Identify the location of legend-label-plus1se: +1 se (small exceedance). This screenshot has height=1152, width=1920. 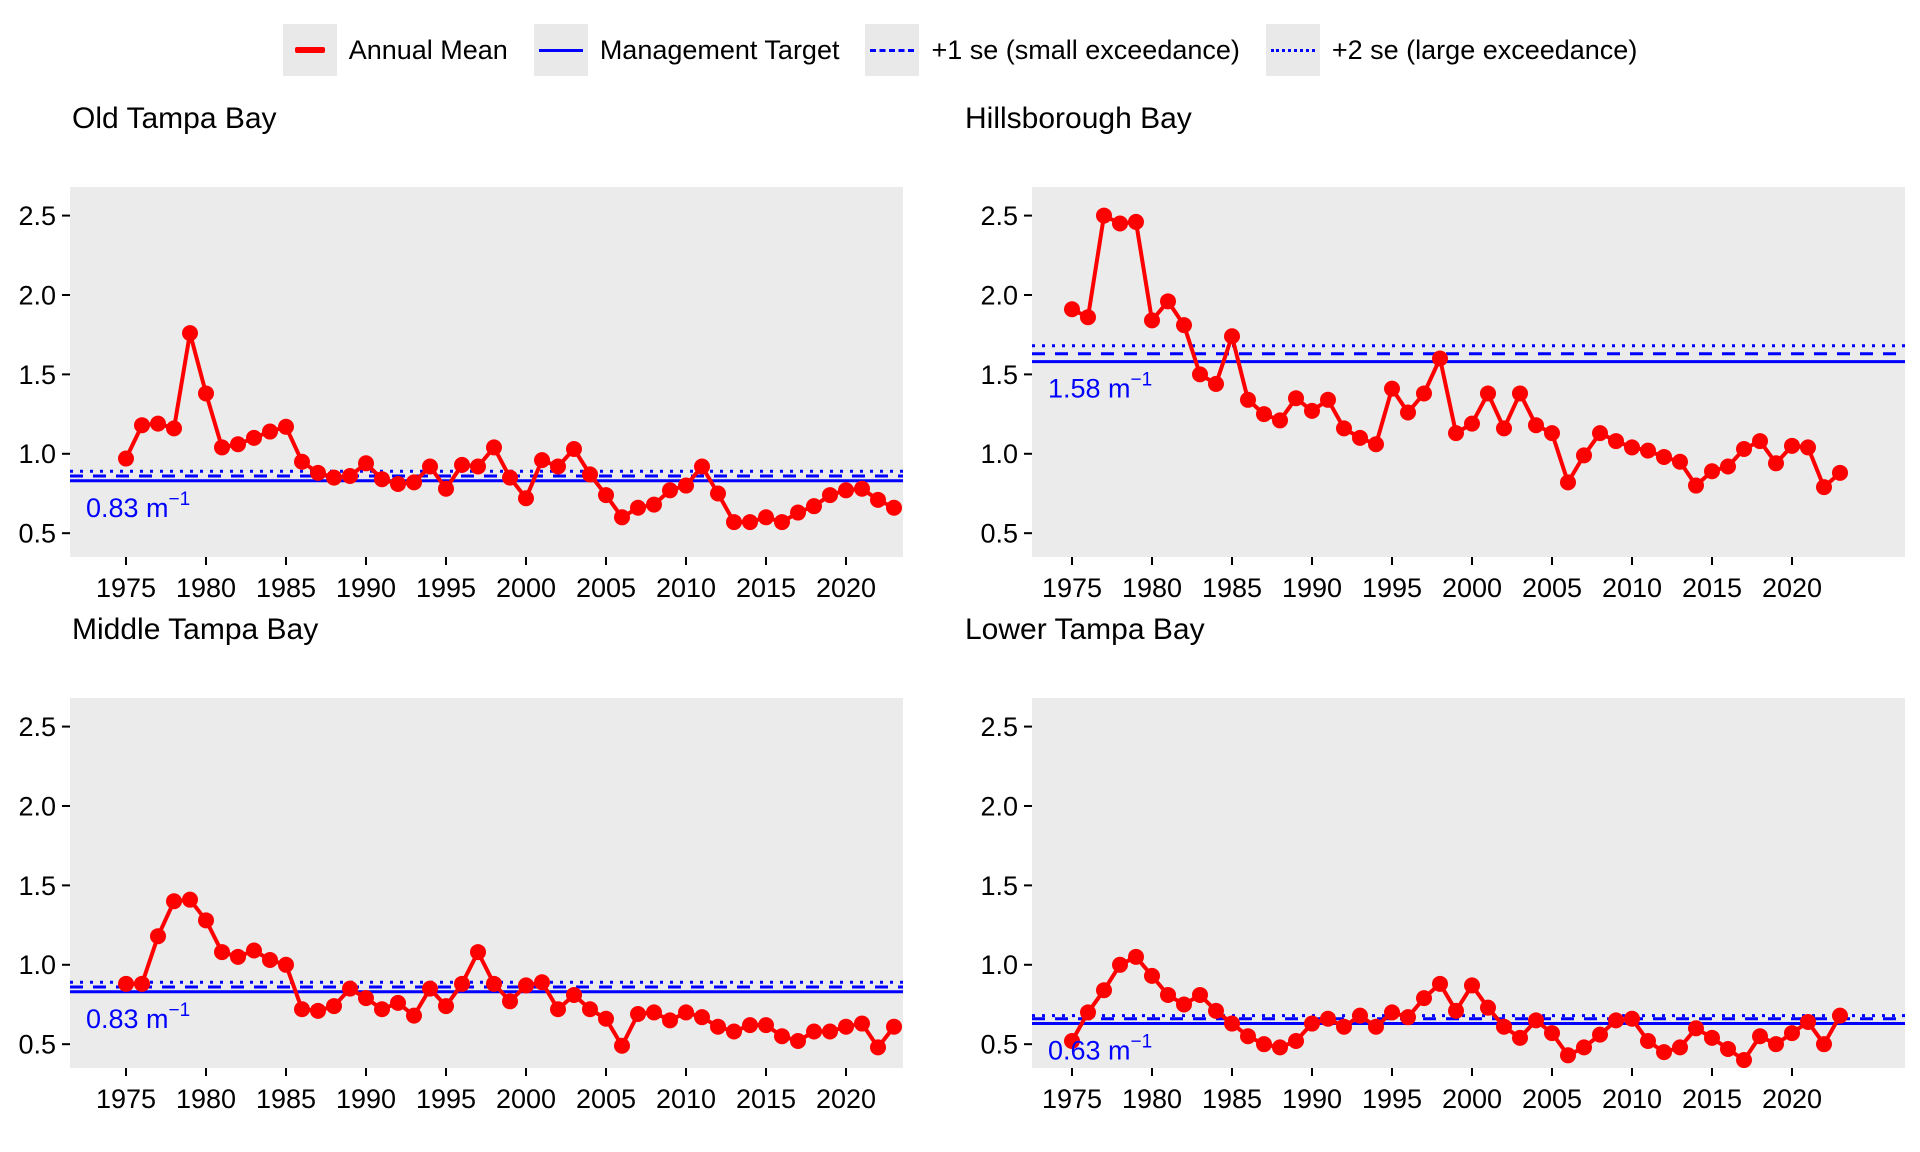
(1085, 49).